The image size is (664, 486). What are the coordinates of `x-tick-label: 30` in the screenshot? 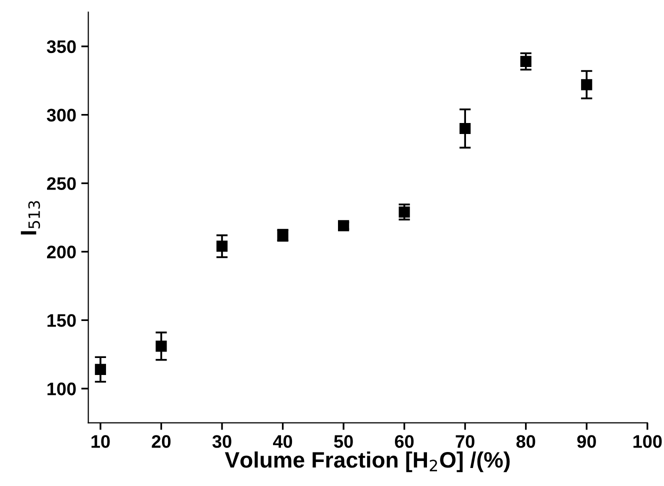 It's located at (222, 441).